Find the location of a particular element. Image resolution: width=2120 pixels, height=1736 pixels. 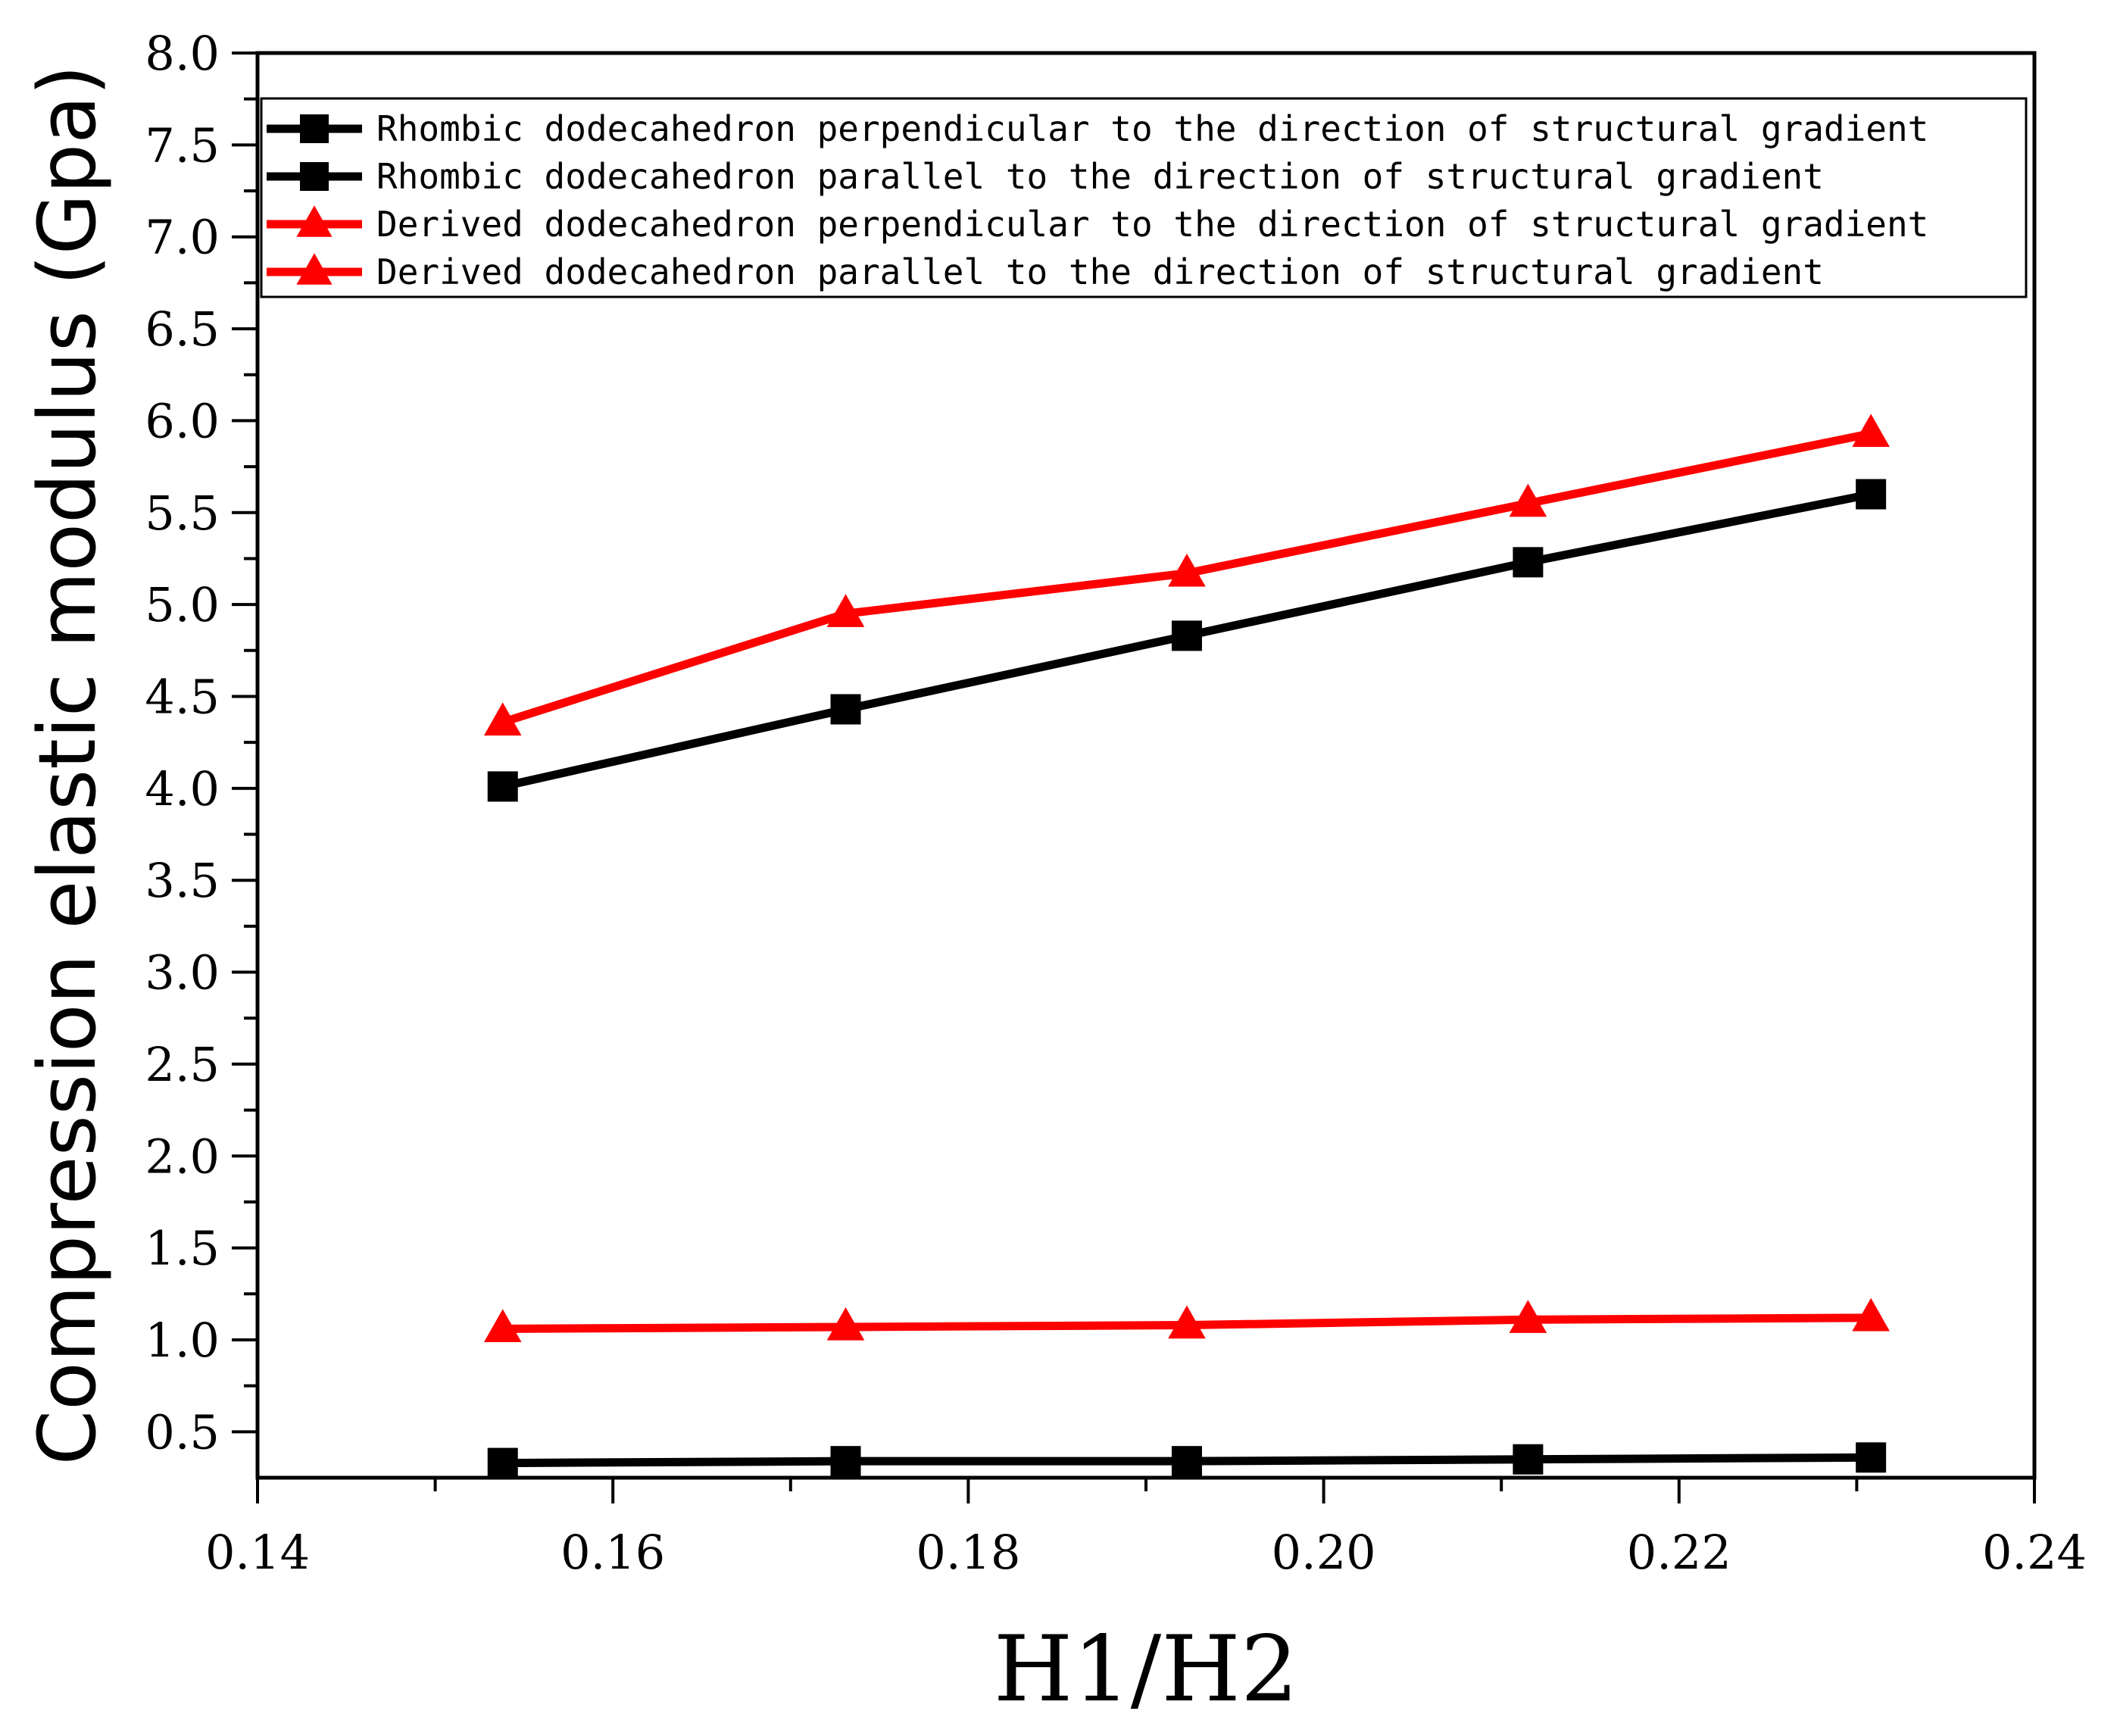

y-tick-label: 3.0 is located at coordinates (182, 973).